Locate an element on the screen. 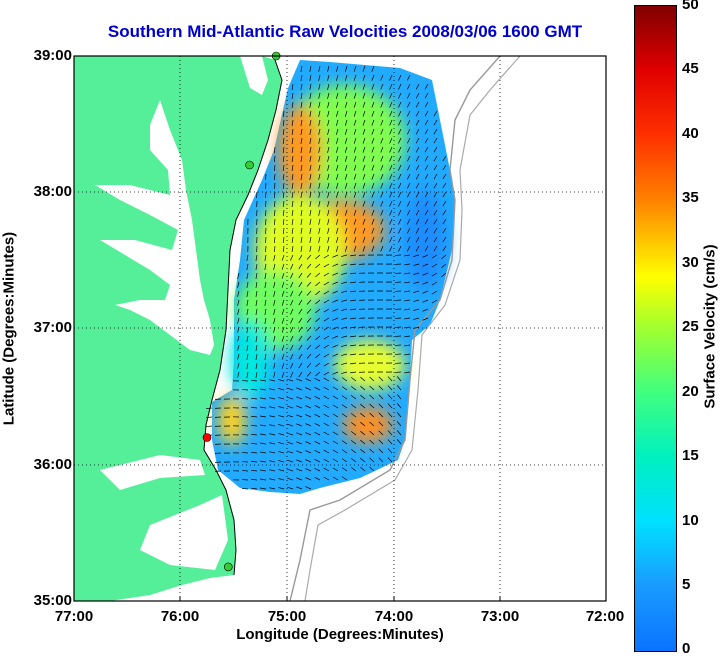  y-tick-label: 35:00 is located at coordinates (52, 600).